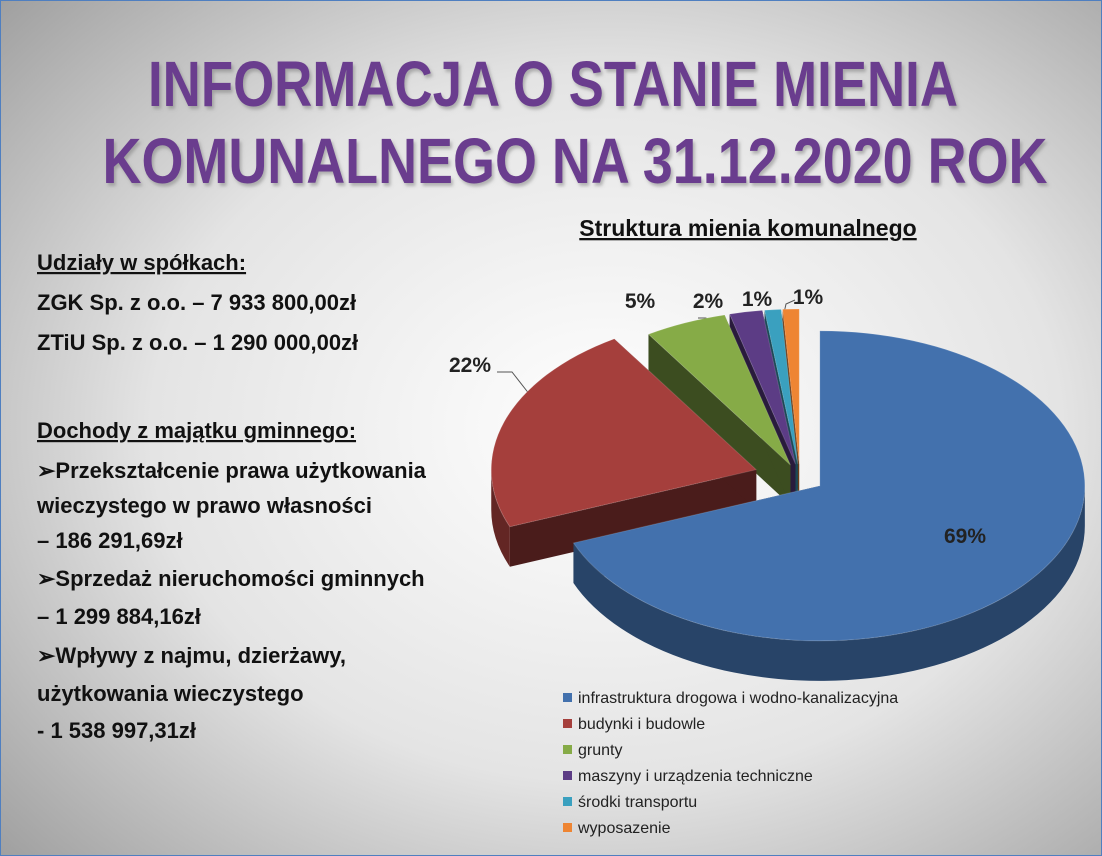 Image resolution: width=1102 pixels, height=856 pixels. Describe the element at coordinates (641, 724) in the screenshot. I see `legend-label: budynki i budowle` at that location.